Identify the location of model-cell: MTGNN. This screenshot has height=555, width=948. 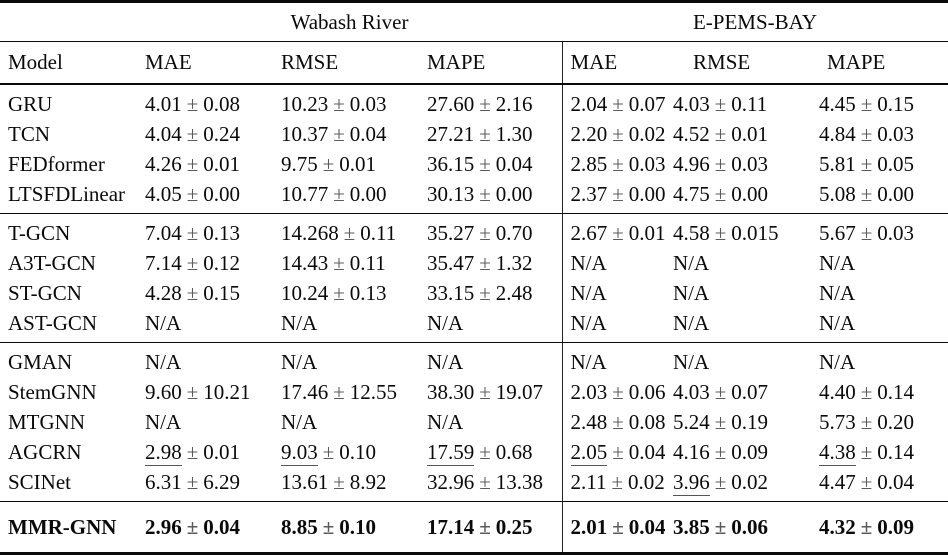
(46, 421).